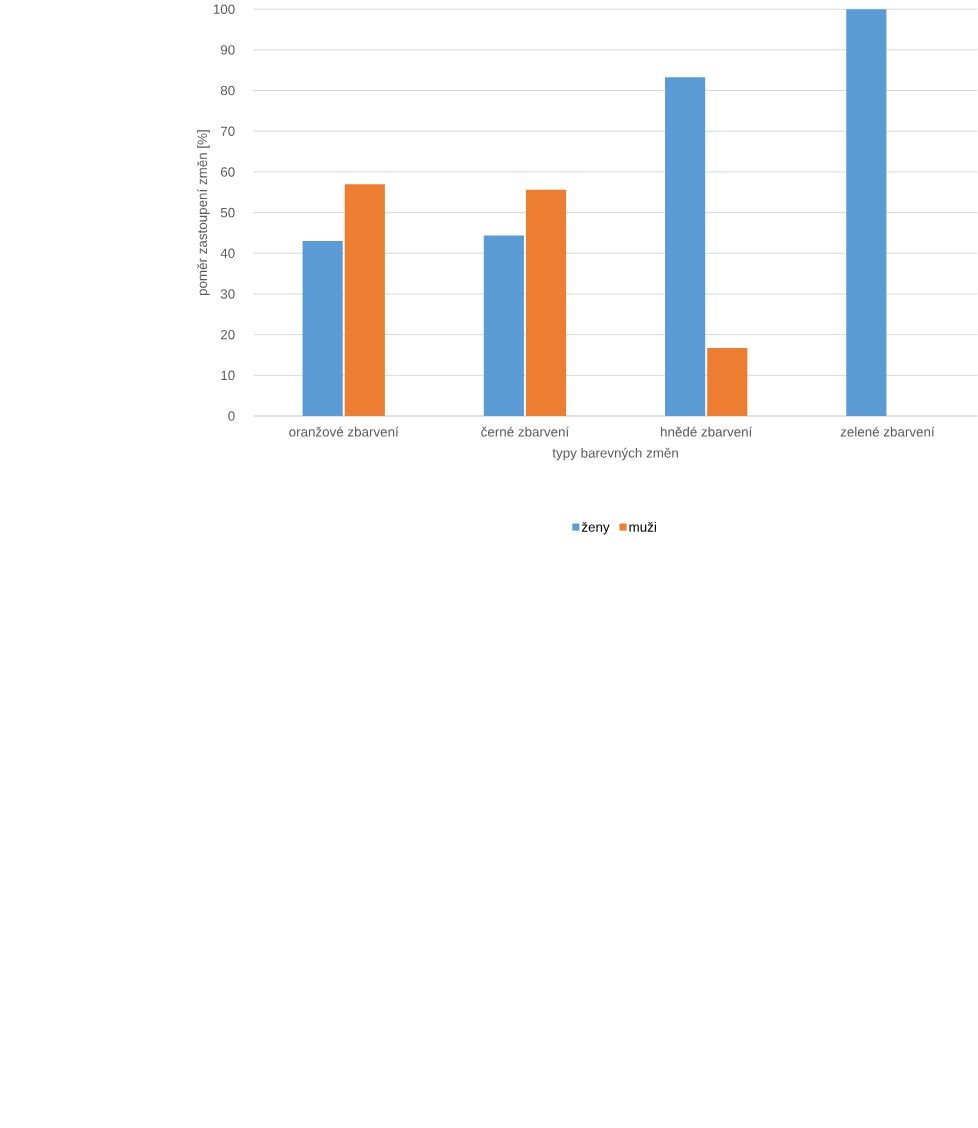 The image size is (978, 1128). Describe the element at coordinates (227, 253) in the screenshot. I see `y-tick-label: 40` at that location.